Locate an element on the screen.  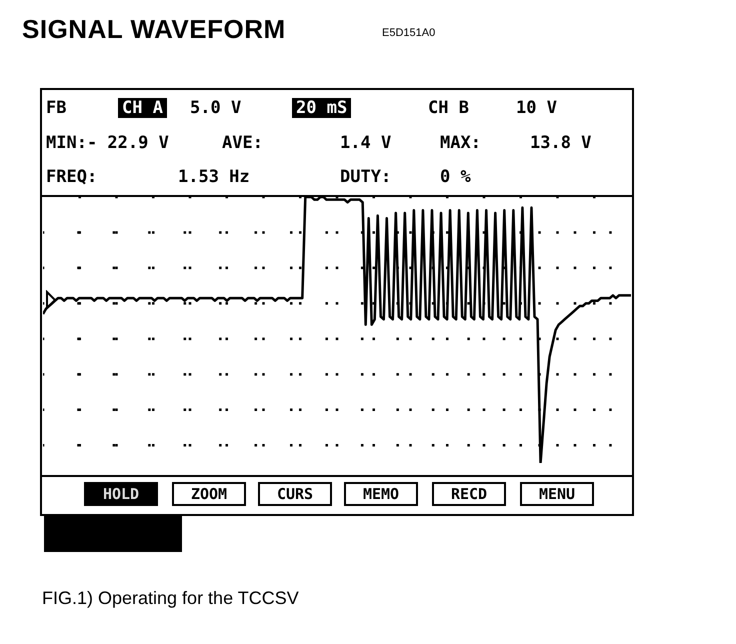
text: RECD is located at coordinates (469, 494).